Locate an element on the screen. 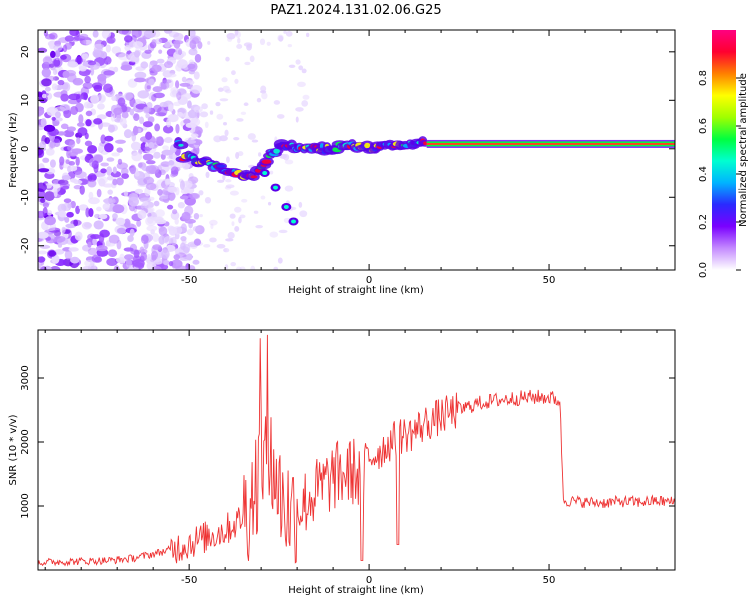 The width and height of the screenshot is (750, 600). spectrogram-y-tick-label: 10 is located at coordinates (25, 100).